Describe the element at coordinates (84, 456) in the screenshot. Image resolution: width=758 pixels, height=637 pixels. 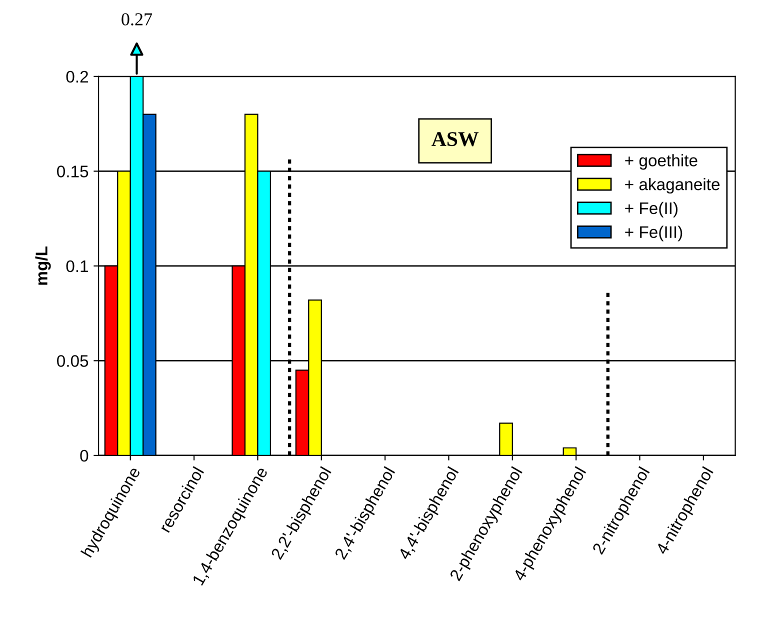
I see `y-tick-label: 0` at that location.